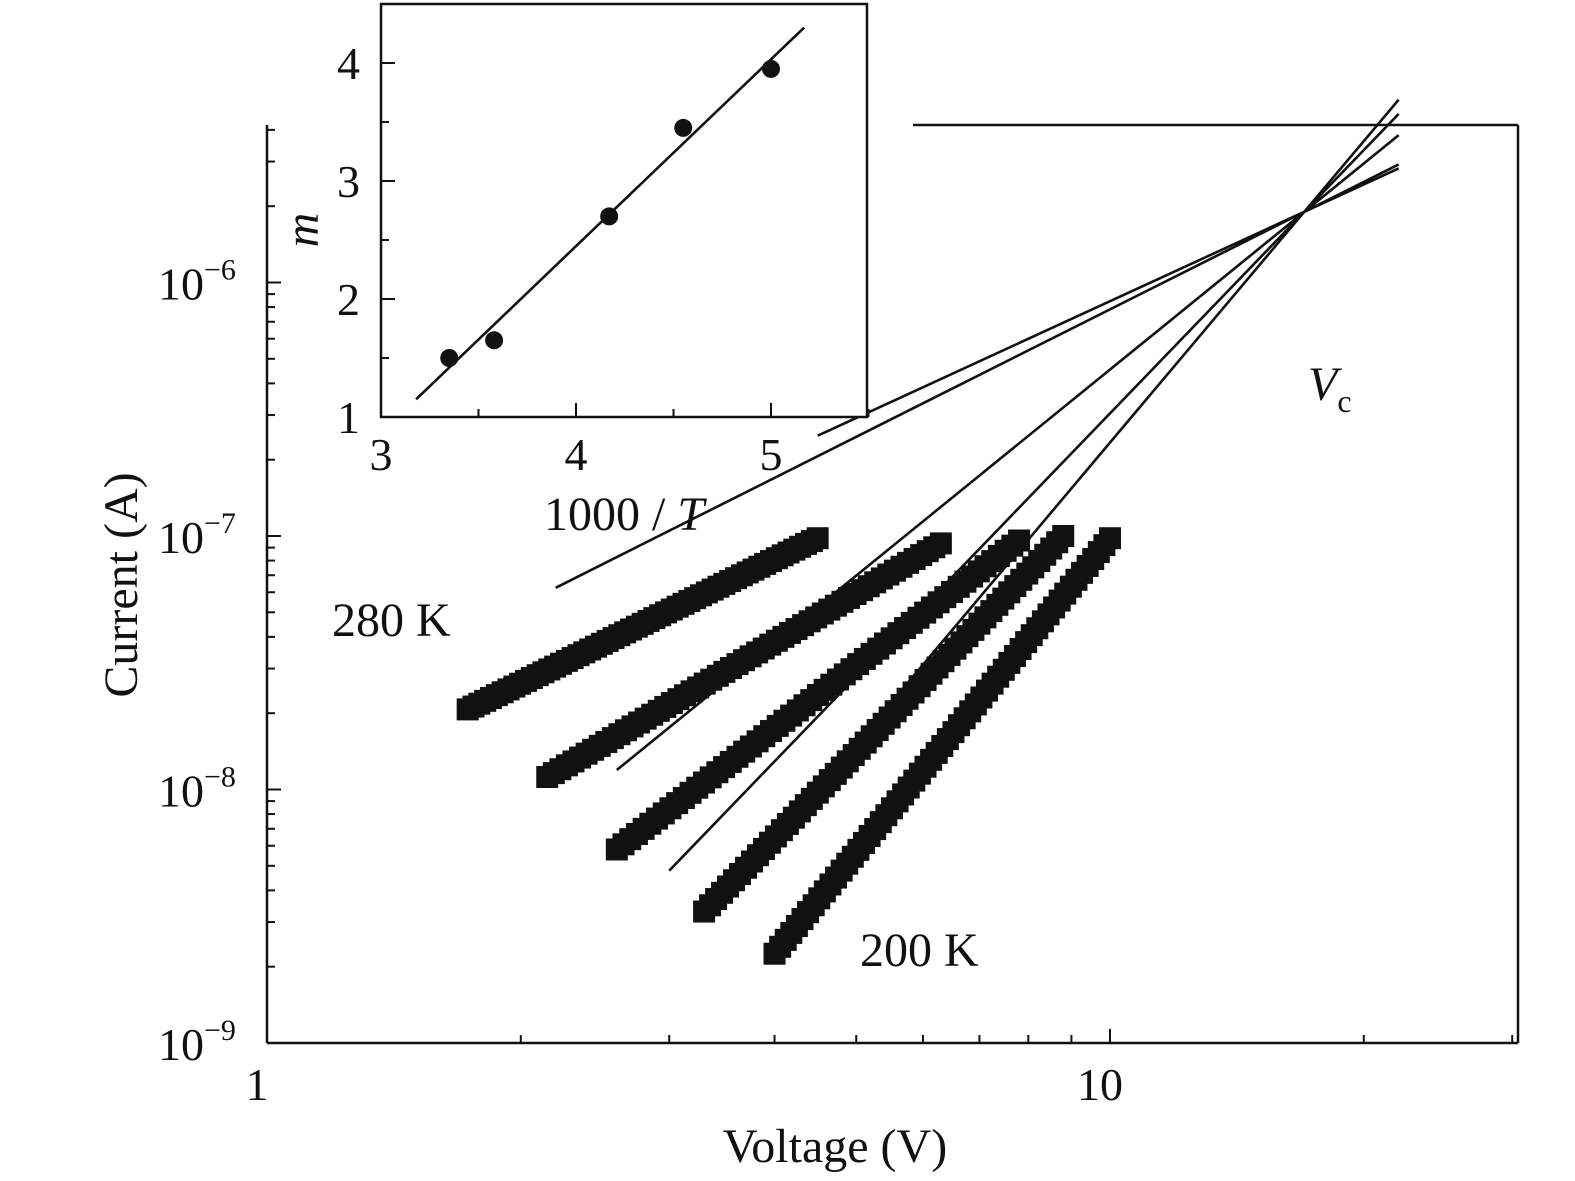 This screenshot has width=1575, height=1181. What do you see at coordinates (1325, 384) in the screenshot?
I see `label-vc-main: V` at bounding box center [1325, 384].